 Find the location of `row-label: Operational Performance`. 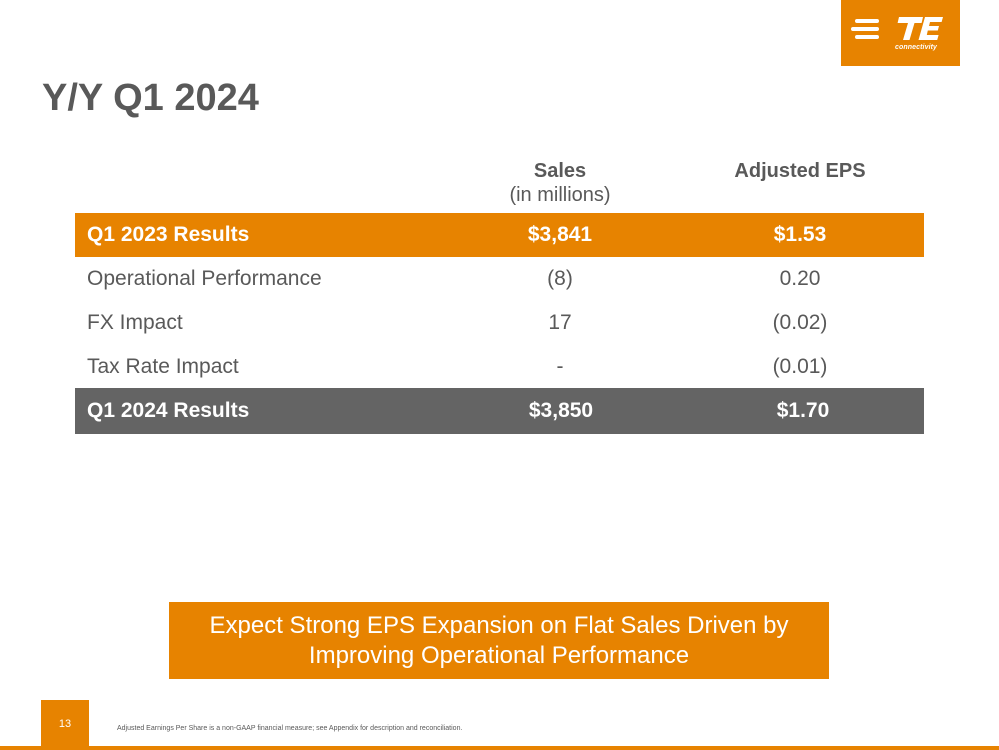

row-label: Operational Performance is located at coordinates (204, 278).